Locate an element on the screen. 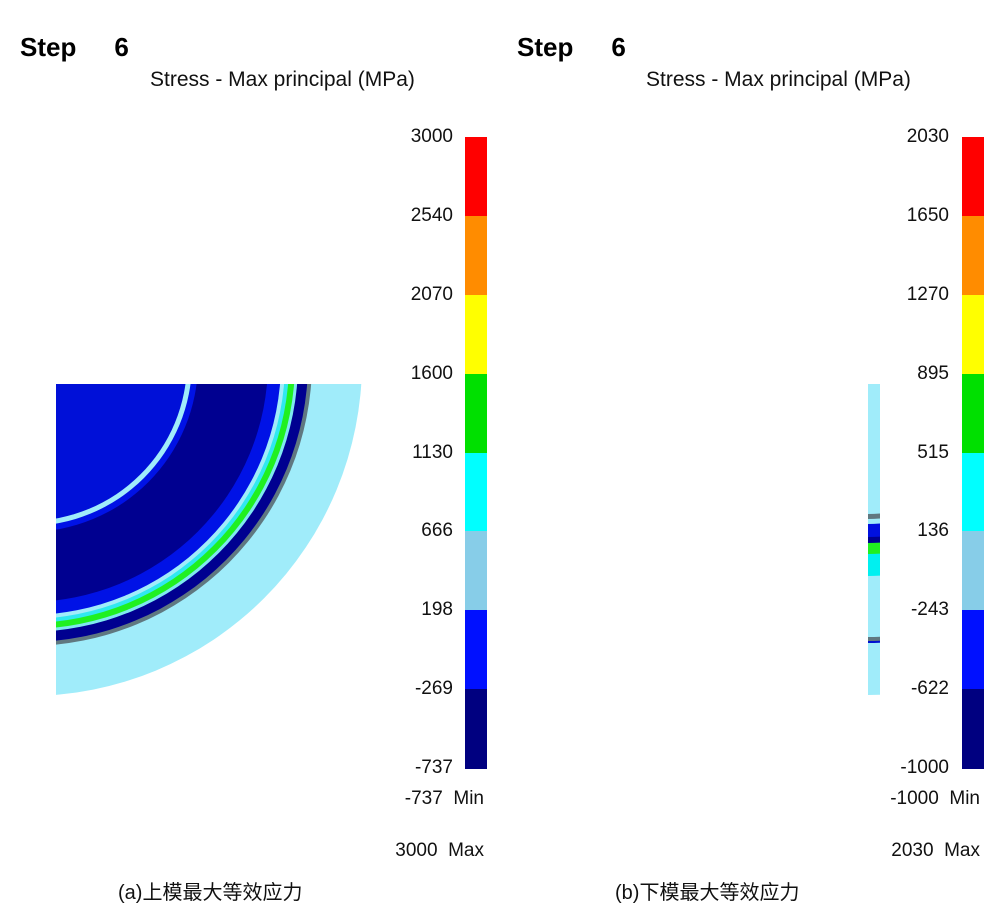  max-readout: 3000 Max is located at coordinates (439, 850).